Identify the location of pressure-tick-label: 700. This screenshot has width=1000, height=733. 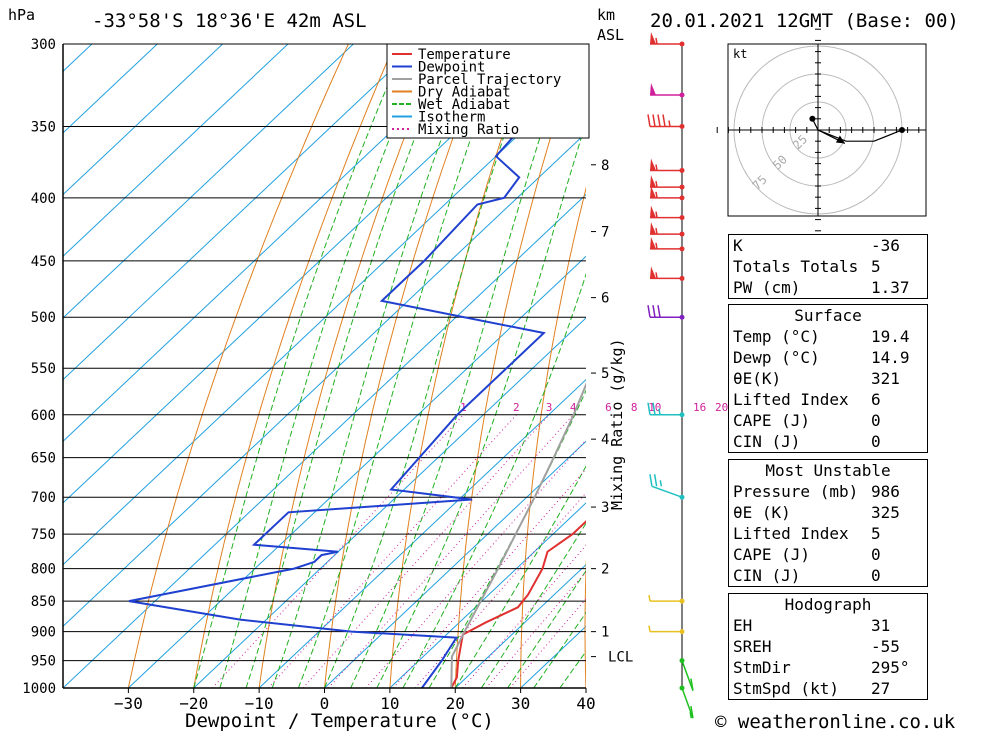
(43, 498).